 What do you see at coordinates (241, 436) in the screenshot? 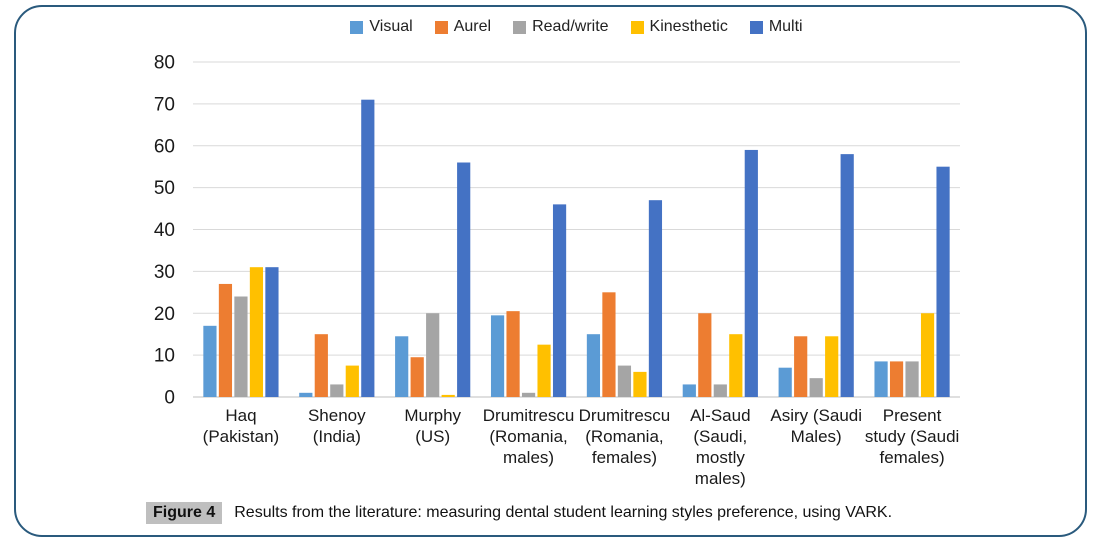
I see `x-category-label: (Pakistan)` at bounding box center [241, 436].